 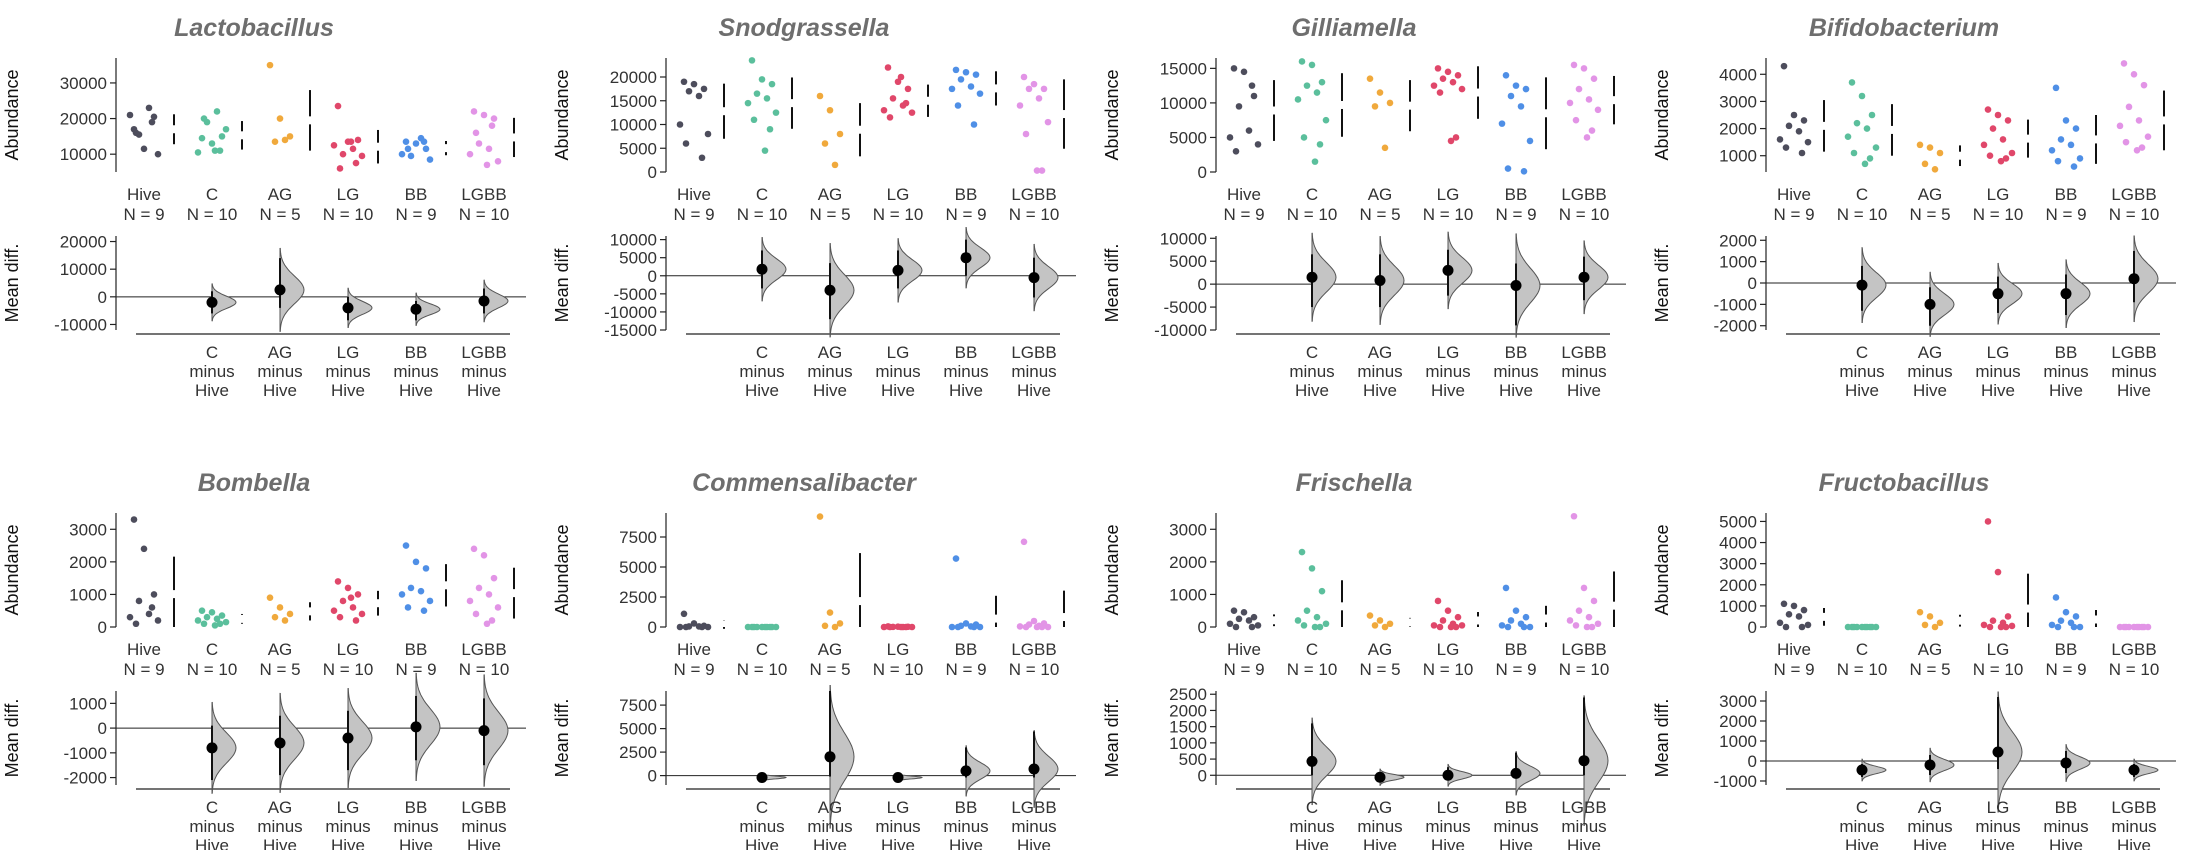 What do you see at coordinates (285, 142) in the screenshot?
I see `group-ag: AGN = 5` at bounding box center [285, 142].